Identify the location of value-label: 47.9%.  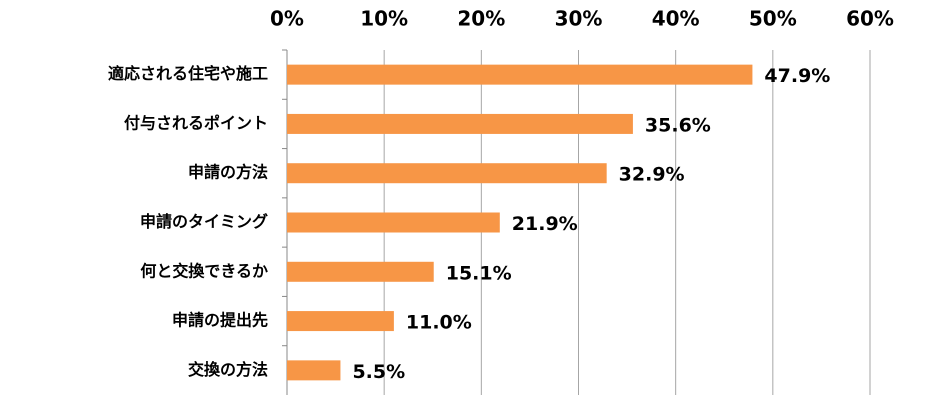
(797, 76).